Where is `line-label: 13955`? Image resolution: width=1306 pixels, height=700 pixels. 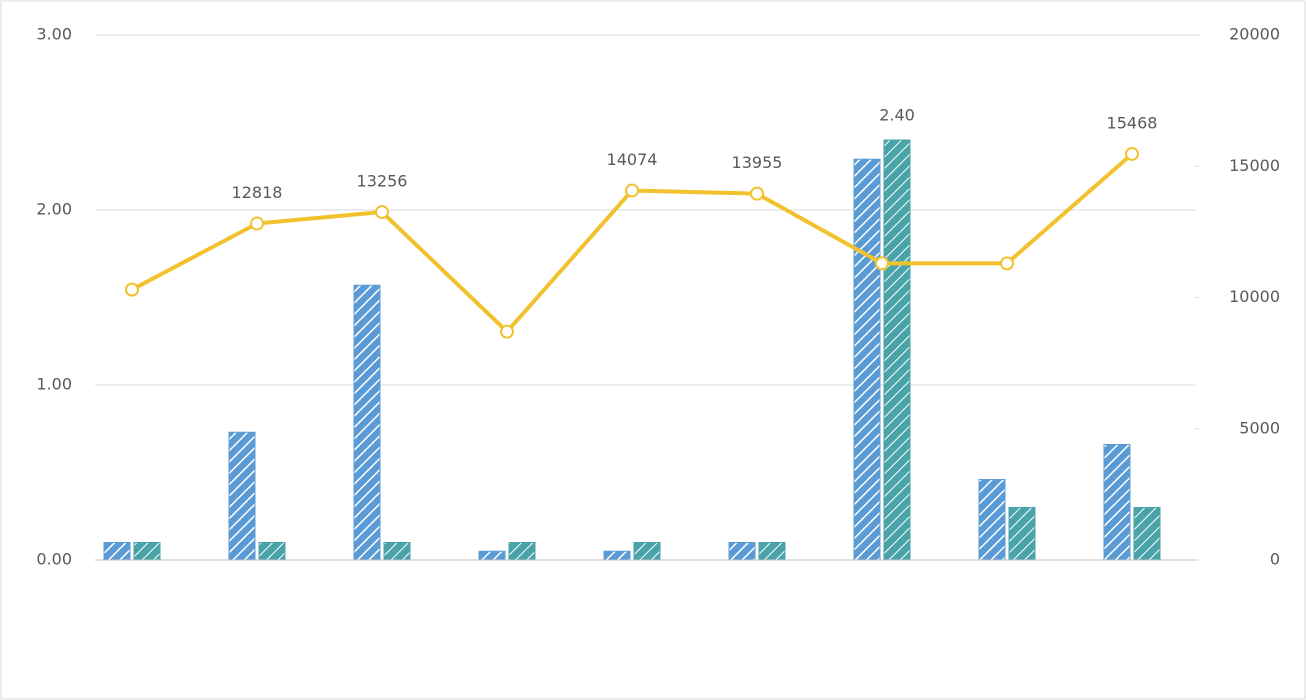
line-label: 13955 is located at coordinates (757, 162).